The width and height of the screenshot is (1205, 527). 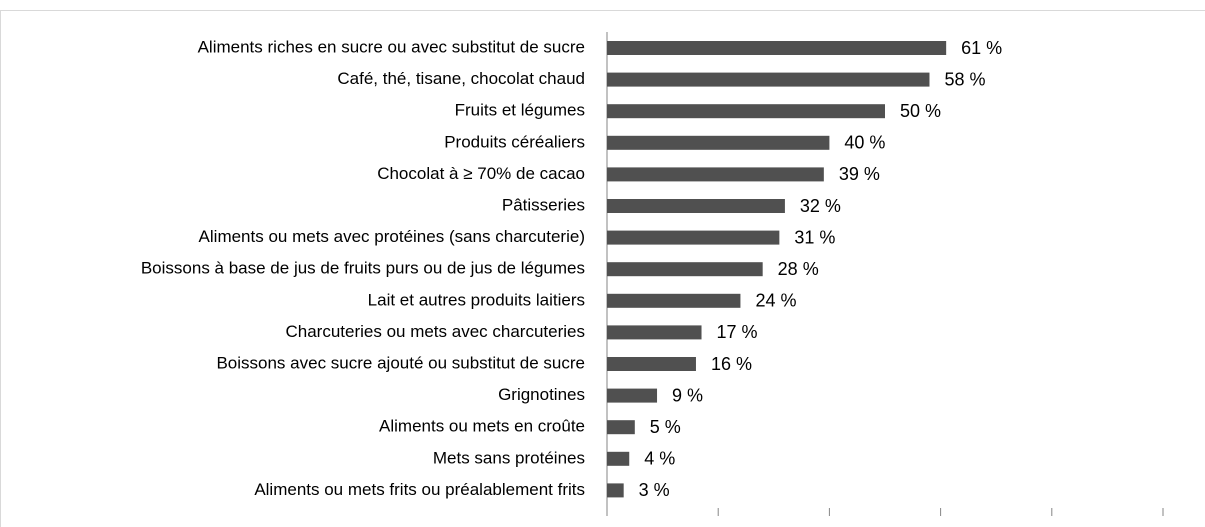 What do you see at coordinates (509, 457) in the screenshot?
I see `category-label: Mets sans protéines` at bounding box center [509, 457].